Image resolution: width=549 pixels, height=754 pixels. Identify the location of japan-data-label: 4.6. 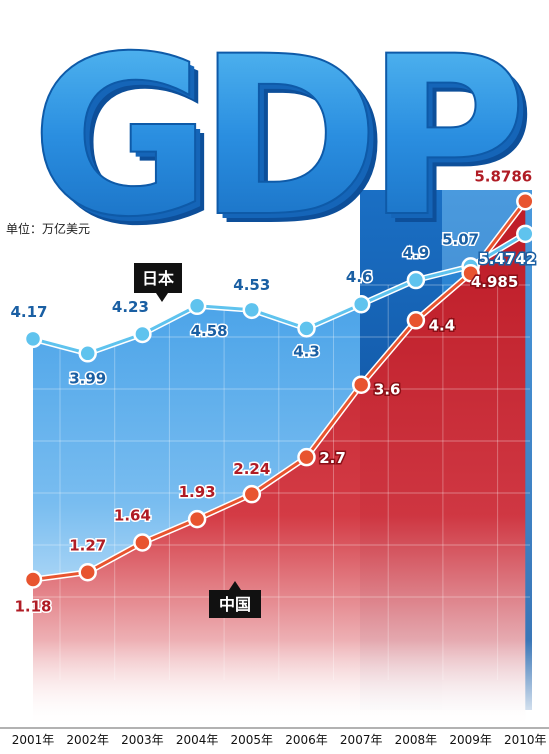
(359, 277).